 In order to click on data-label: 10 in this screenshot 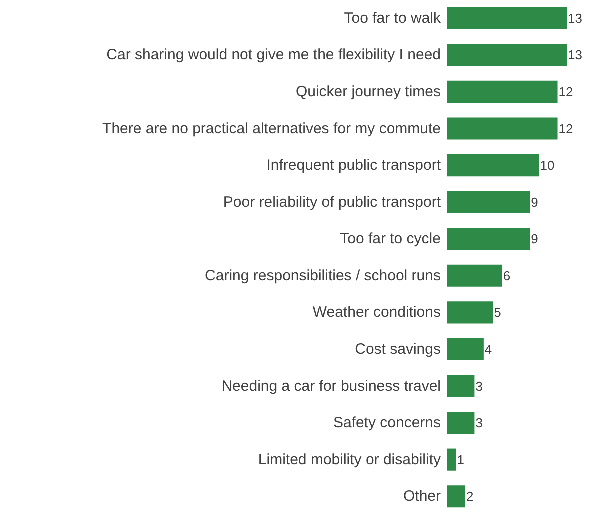, I will do `click(547, 166)`.